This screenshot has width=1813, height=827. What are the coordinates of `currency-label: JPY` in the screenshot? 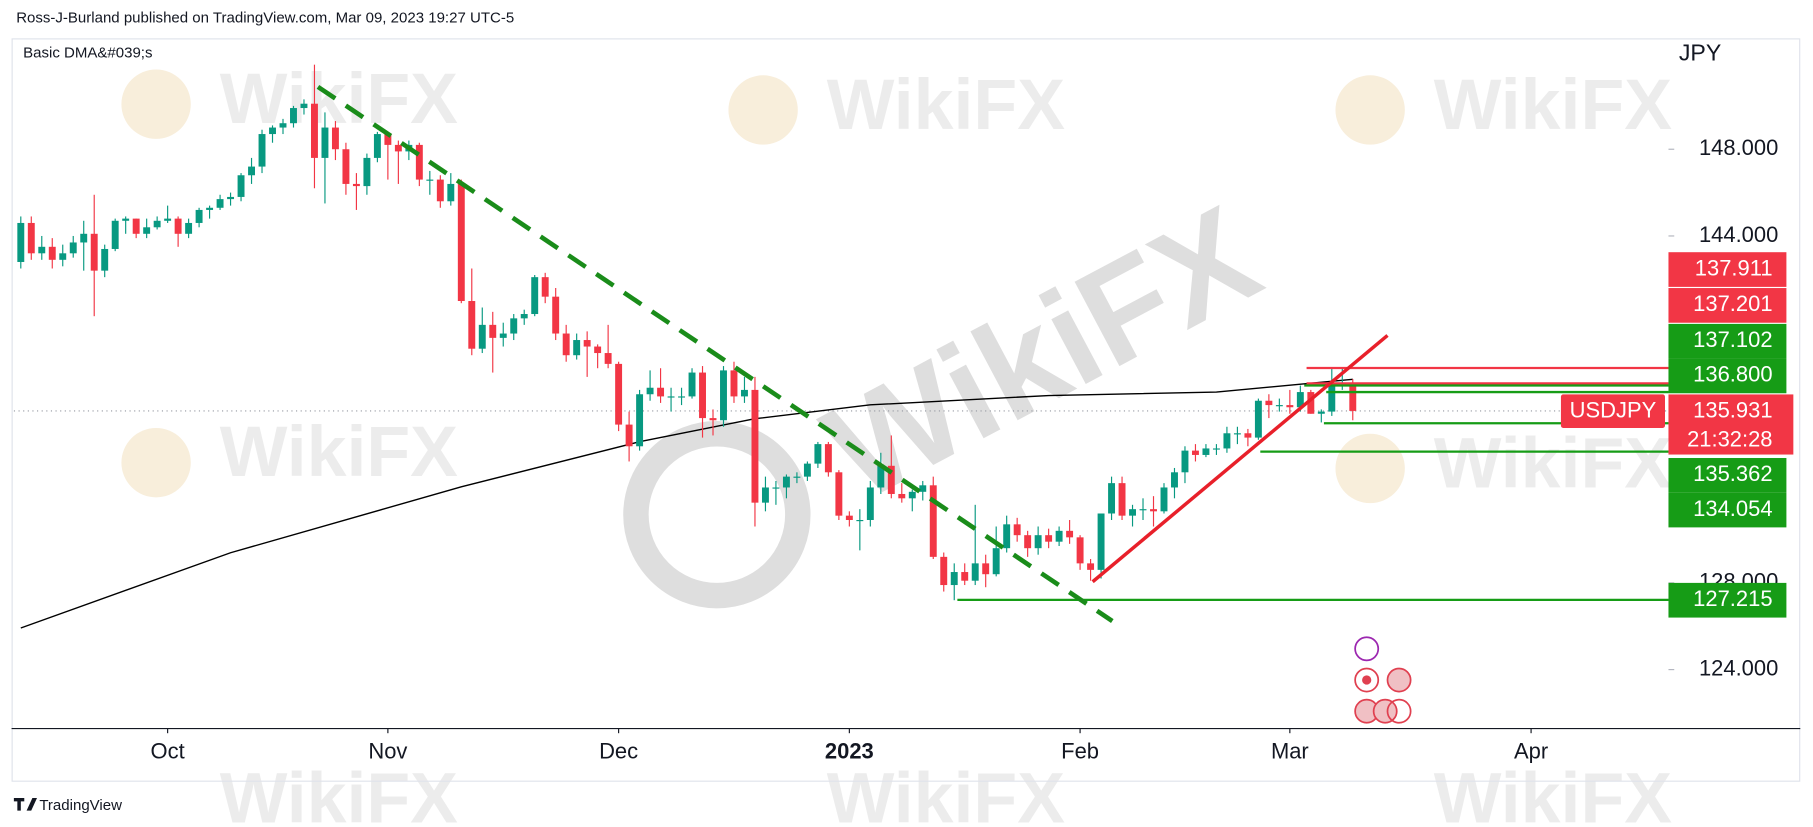 It's located at (1700, 53).